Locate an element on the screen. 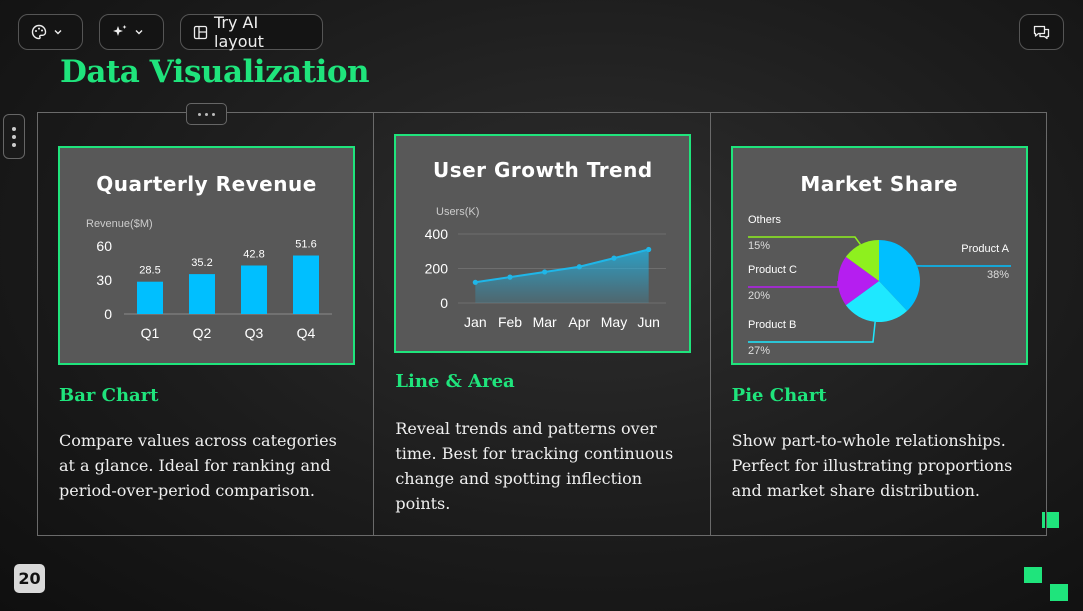 This screenshot has width=1083, height=611. x-tick-label: Mar is located at coordinates (545, 322).